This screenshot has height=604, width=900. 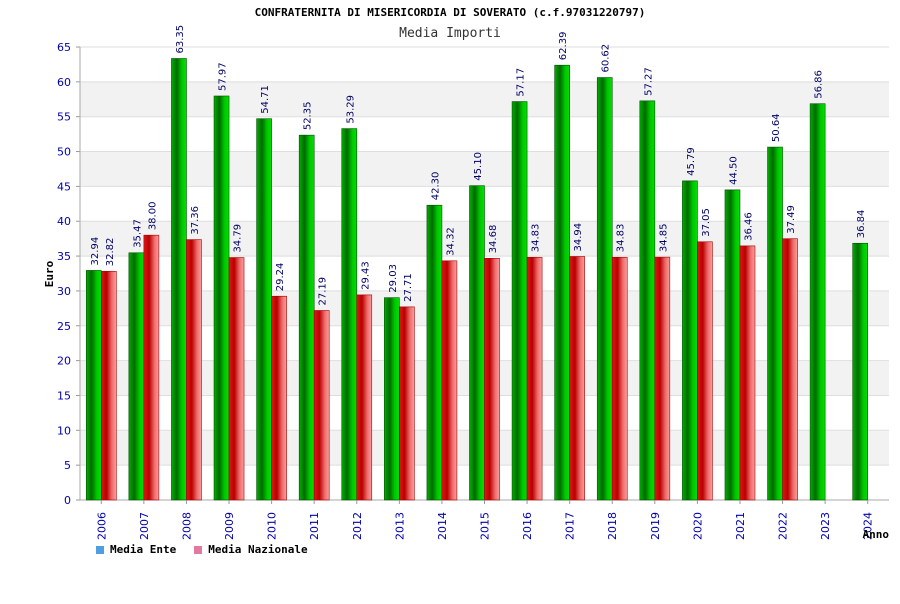 What do you see at coordinates (143, 549) in the screenshot?
I see `legend-label-ente: Media Ente` at bounding box center [143, 549].